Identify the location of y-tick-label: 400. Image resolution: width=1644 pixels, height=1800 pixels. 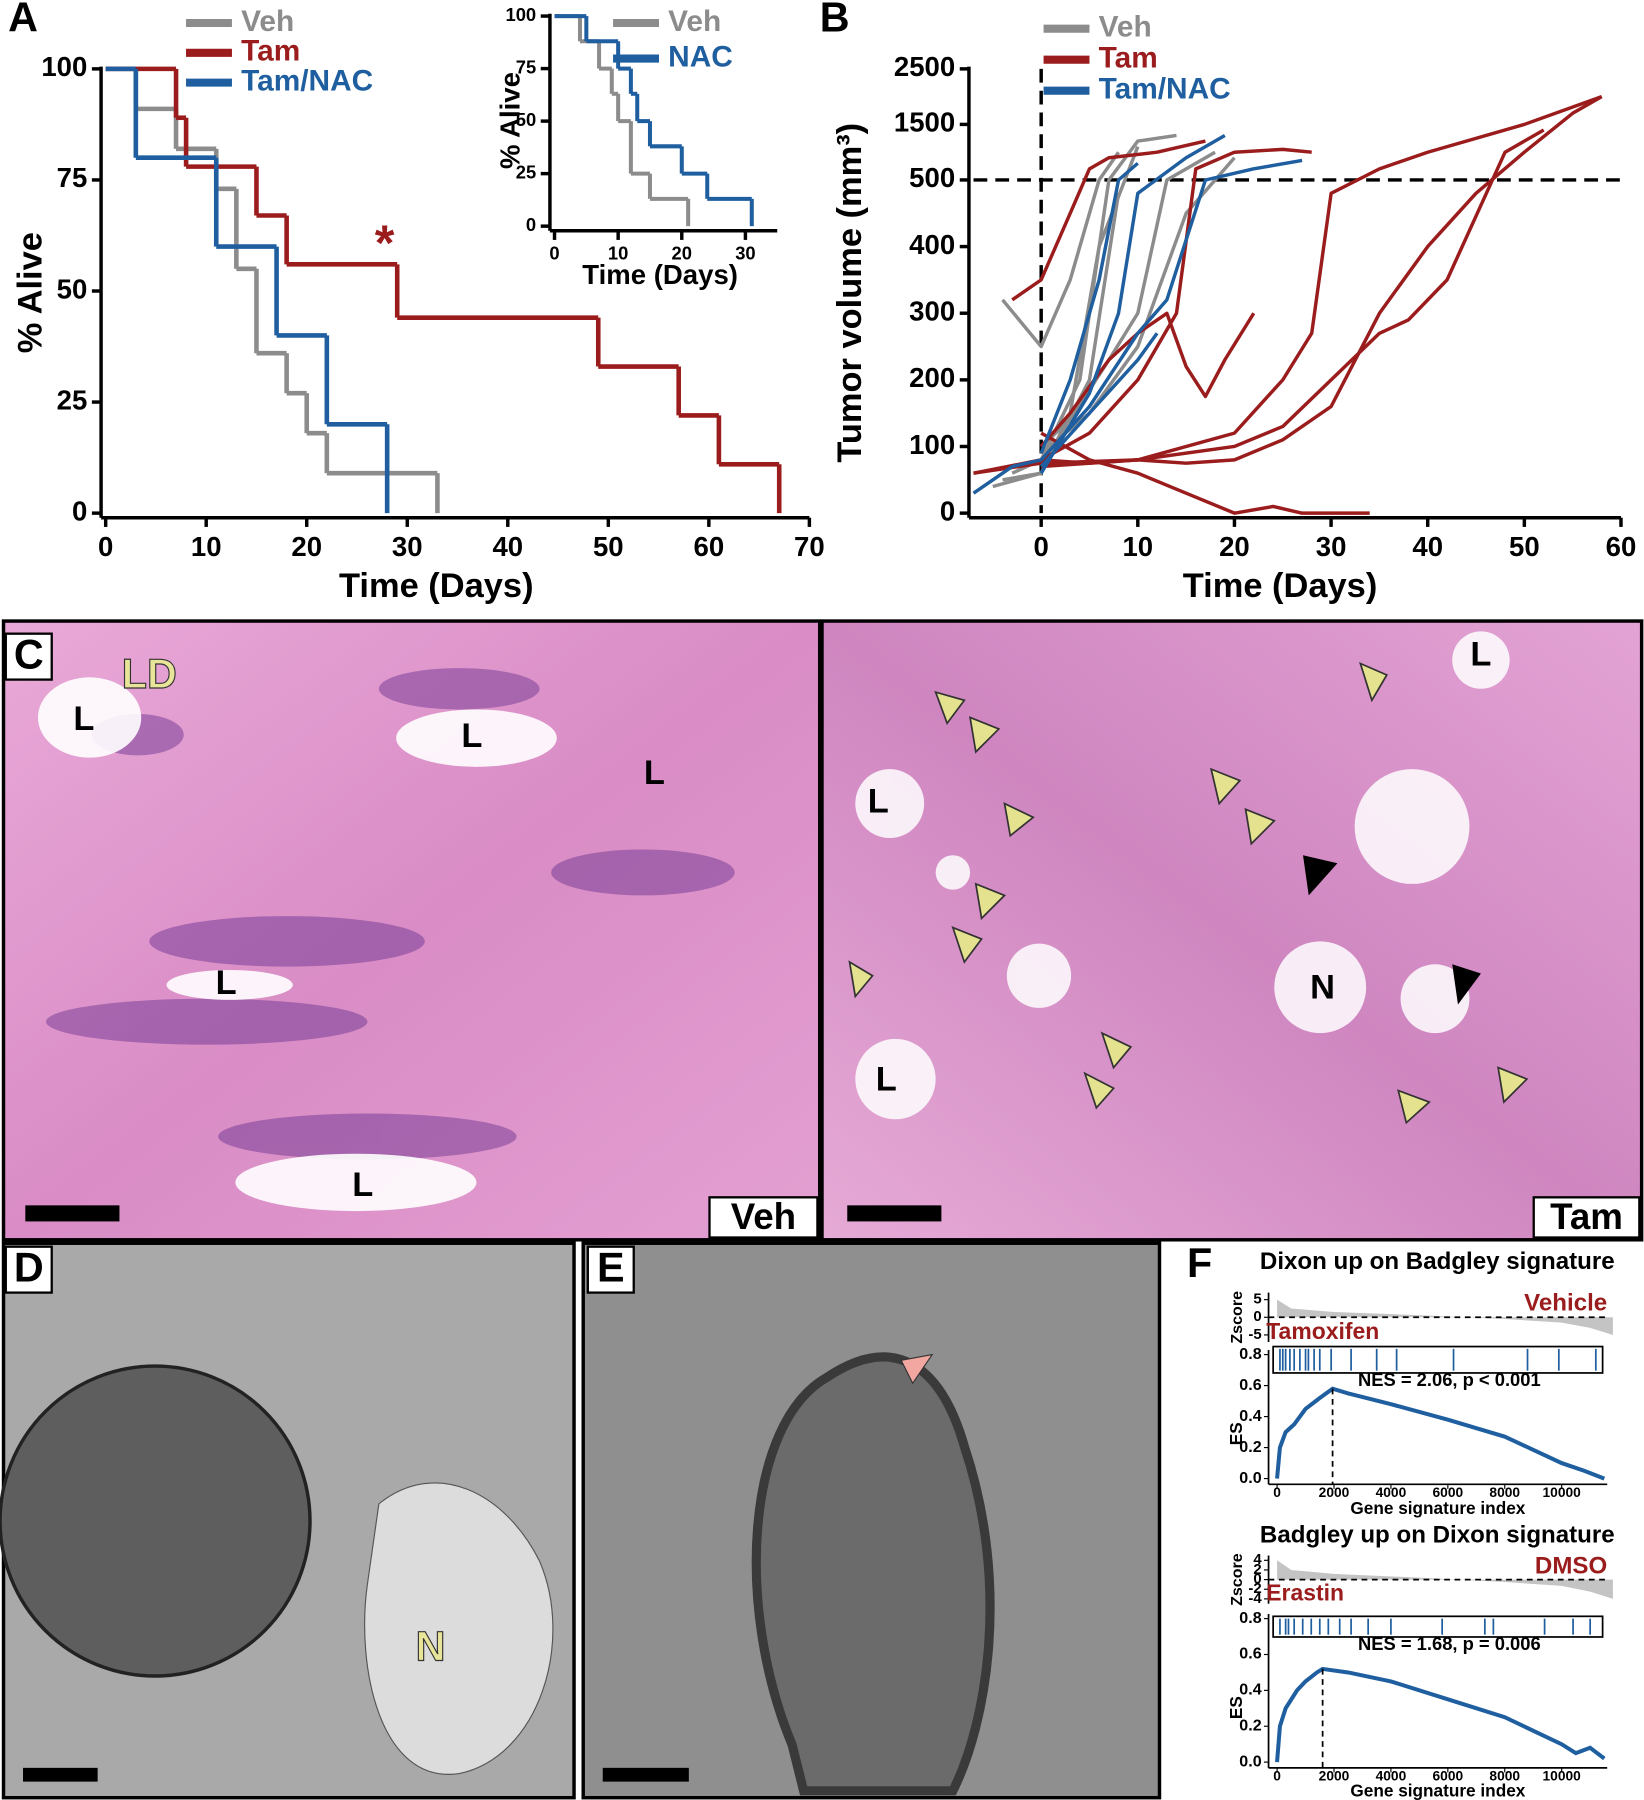
(932, 244).